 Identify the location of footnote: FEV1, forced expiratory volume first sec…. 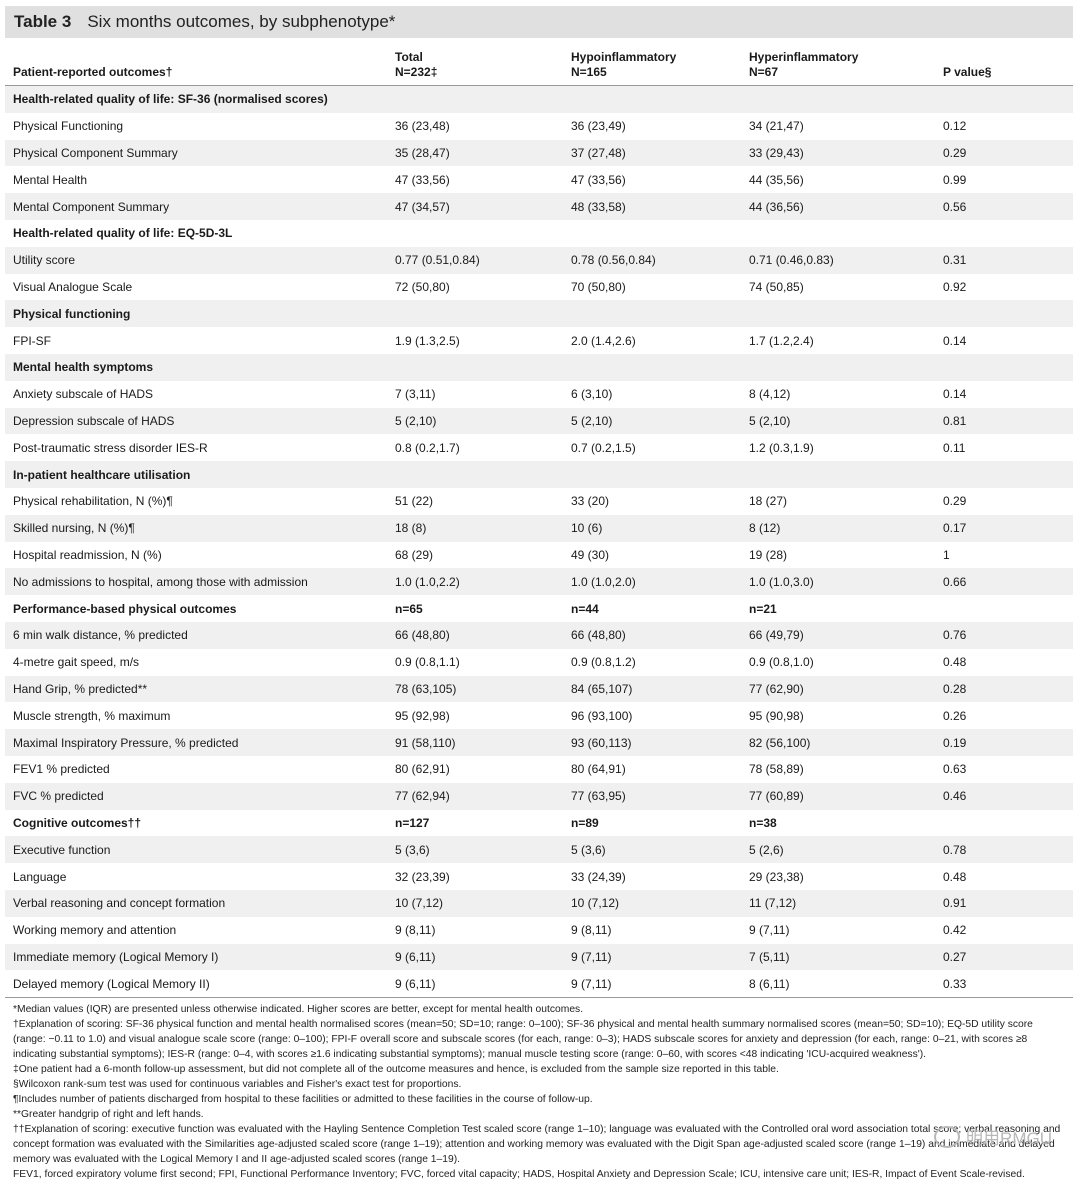
(519, 1175).